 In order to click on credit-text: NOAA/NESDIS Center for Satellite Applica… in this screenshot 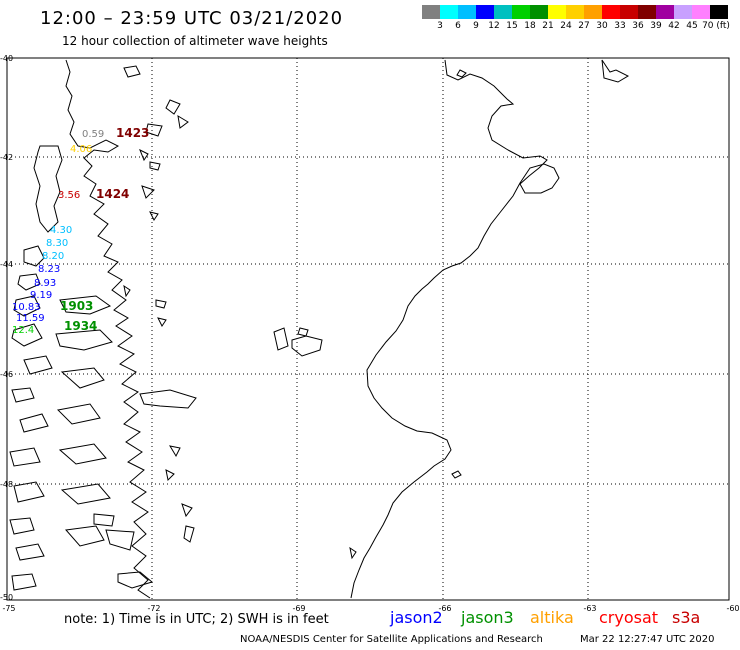, I will do `click(391, 639)`.